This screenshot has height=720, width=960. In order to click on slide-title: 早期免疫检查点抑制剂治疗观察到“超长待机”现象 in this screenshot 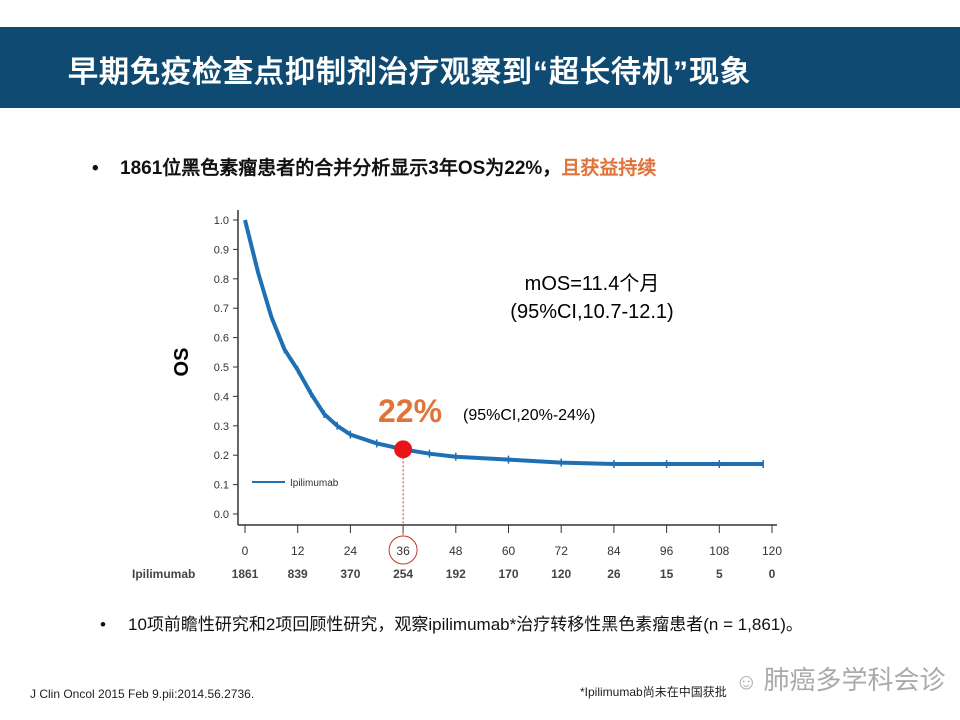, I will do `click(409, 72)`.